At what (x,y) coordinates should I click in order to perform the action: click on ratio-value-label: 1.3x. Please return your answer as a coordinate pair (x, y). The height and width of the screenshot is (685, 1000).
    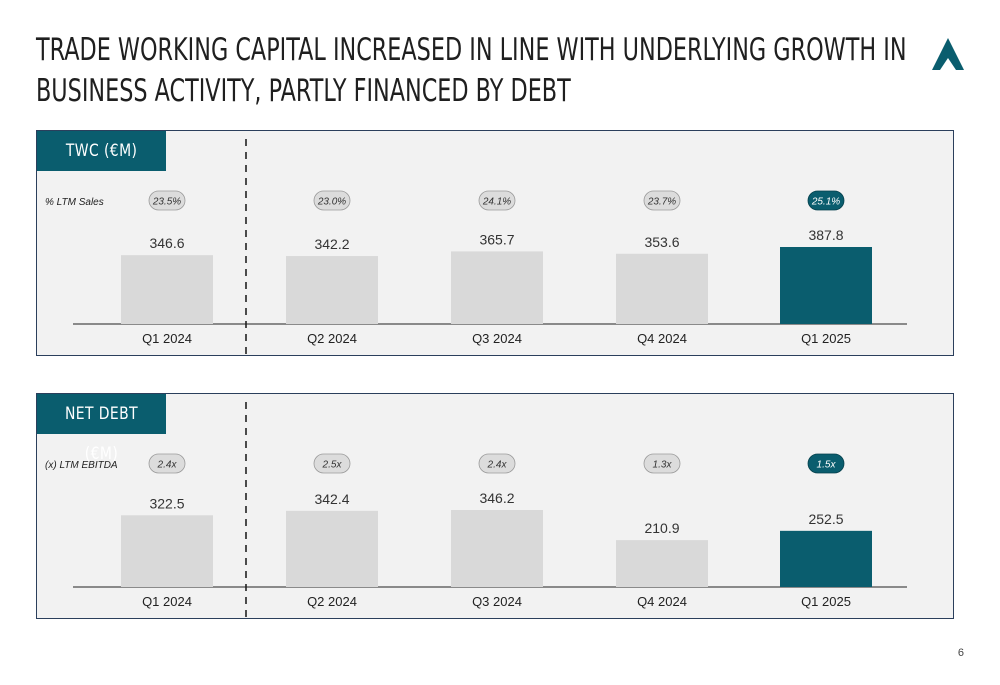
    Looking at the image, I should click on (663, 465).